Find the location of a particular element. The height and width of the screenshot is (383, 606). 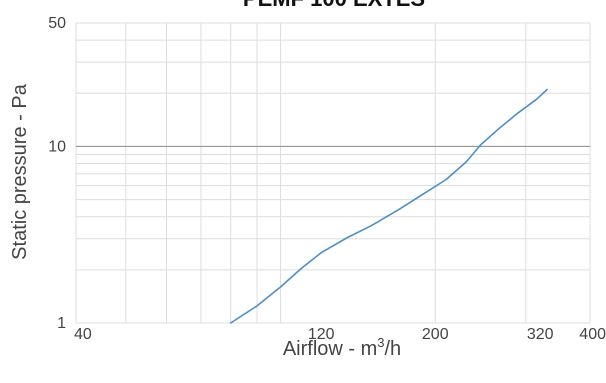

x-tick-label: 40 is located at coordinates (83, 334).